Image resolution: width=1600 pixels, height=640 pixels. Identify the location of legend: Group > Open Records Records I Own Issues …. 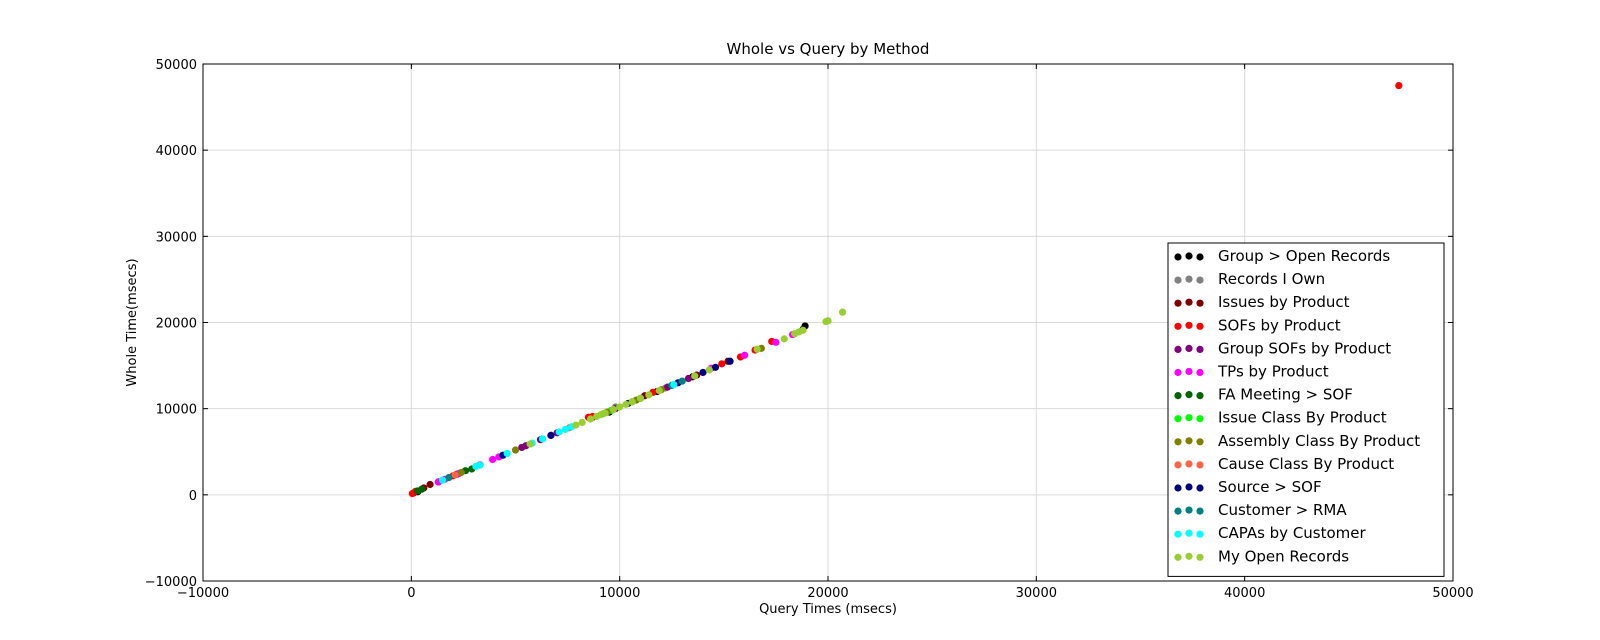
(1306, 409).